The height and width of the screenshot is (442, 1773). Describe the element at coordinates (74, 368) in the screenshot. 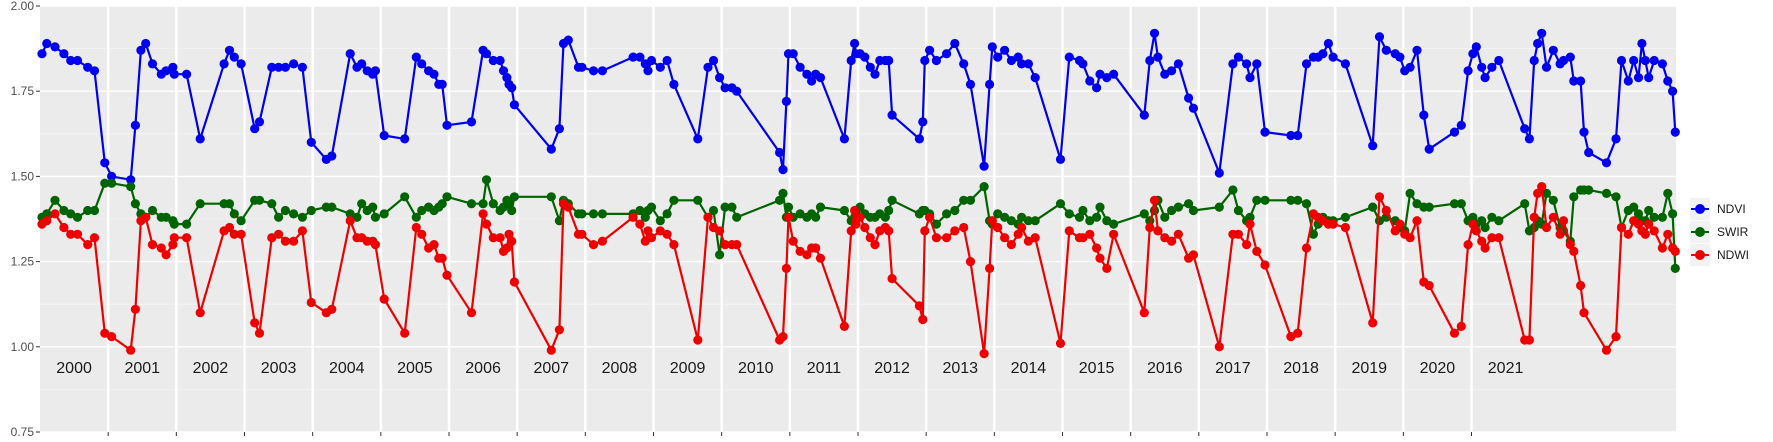

I see `facet-label-2000: 2000` at that location.